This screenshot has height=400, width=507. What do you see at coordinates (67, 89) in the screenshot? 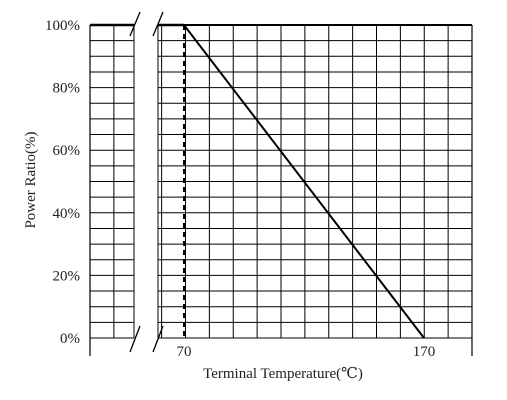
I see `y-tick-label: 80%` at bounding box center [67, 89].